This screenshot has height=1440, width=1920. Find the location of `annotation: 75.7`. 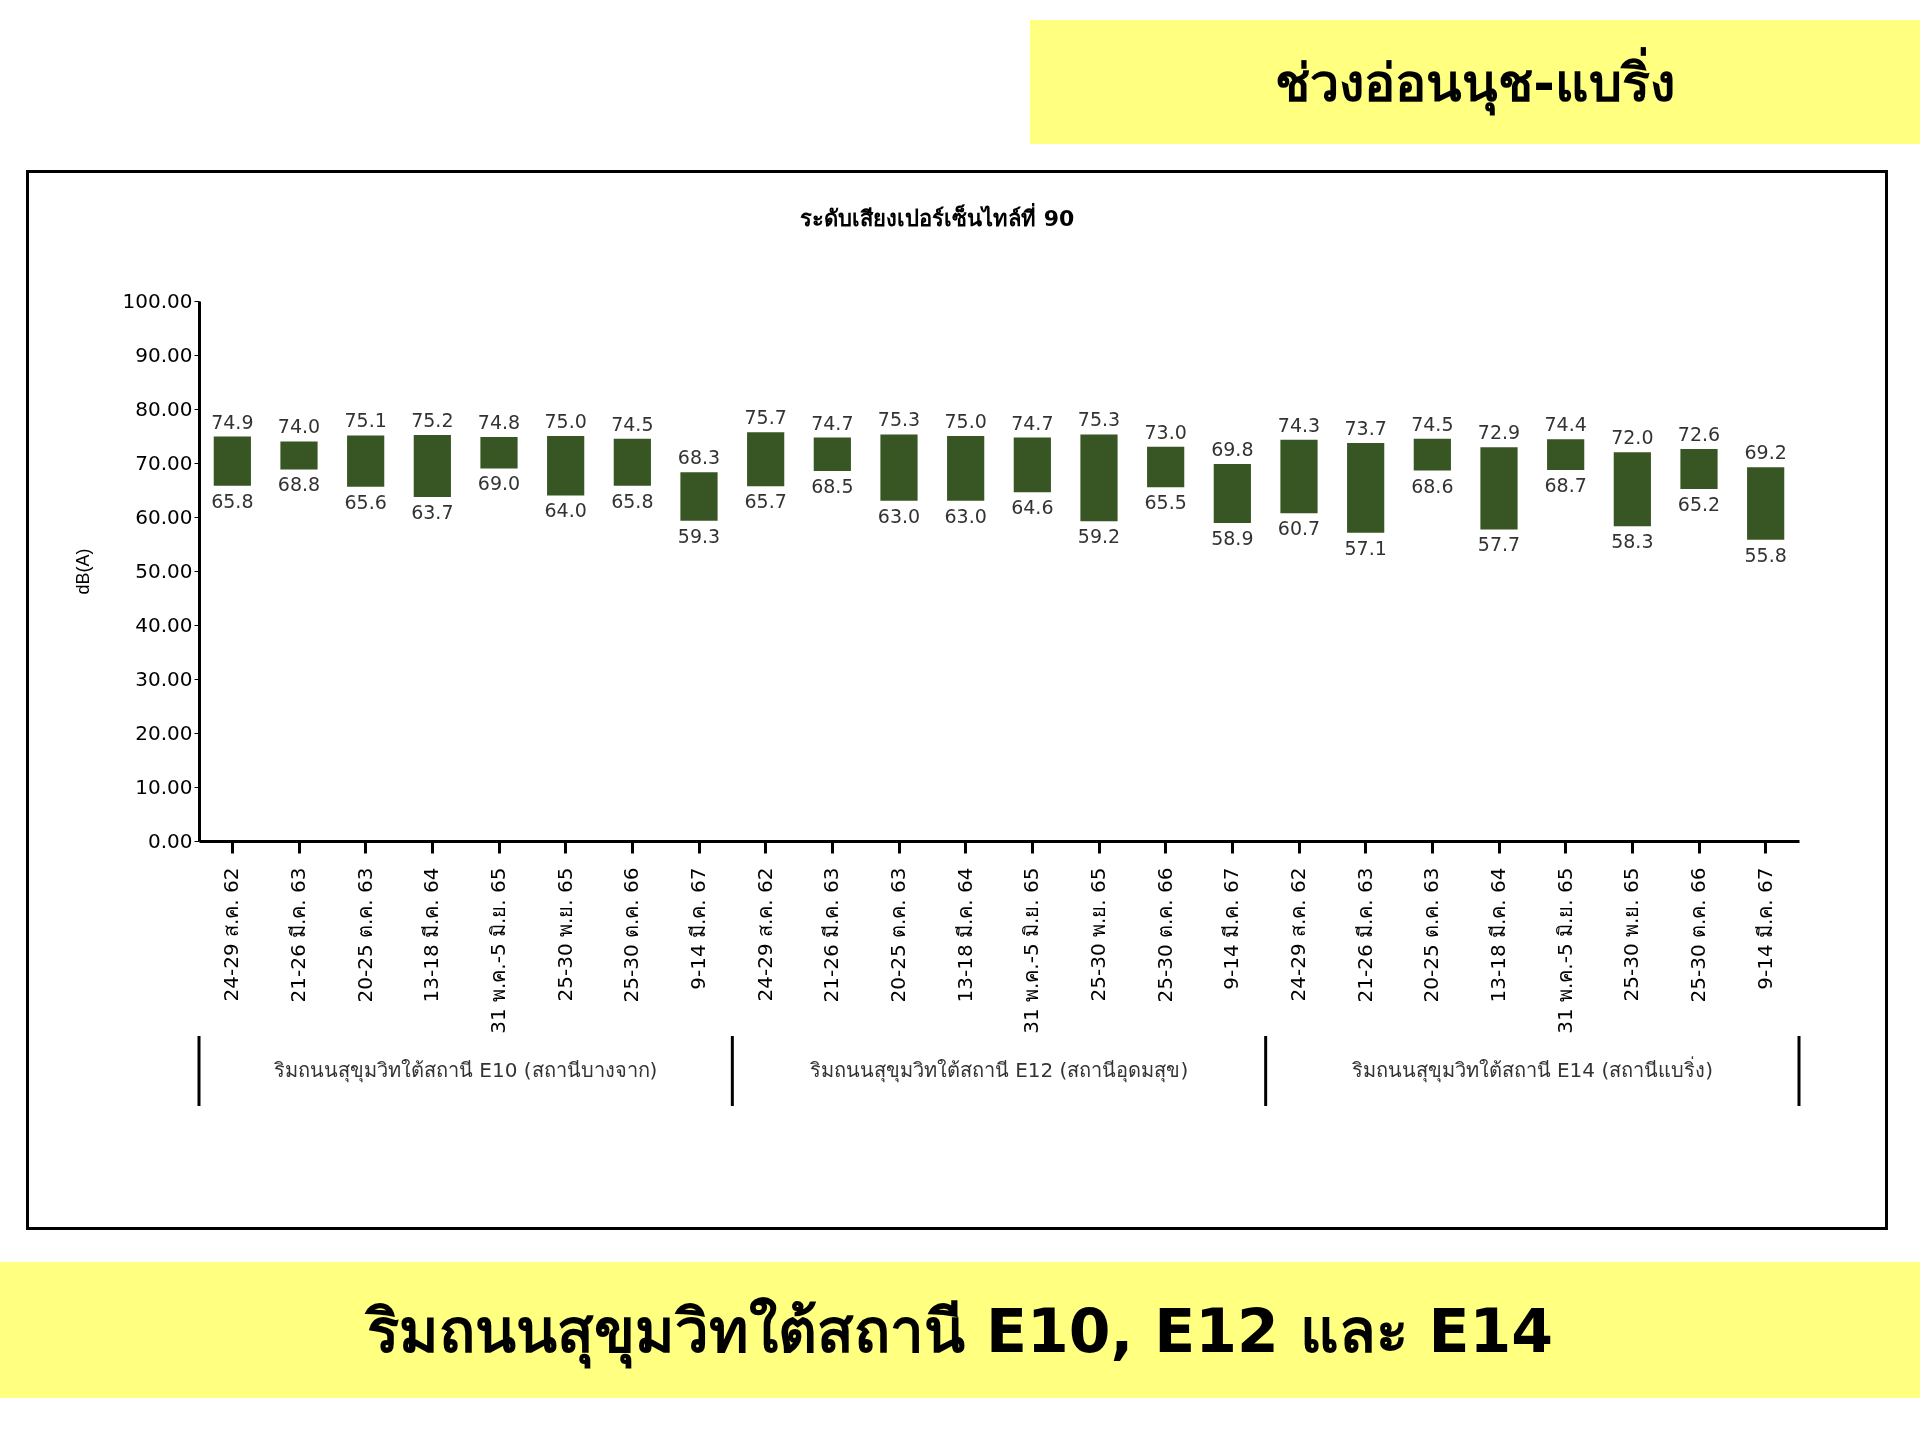

annotation: 75.7 is located at coordinates (765, 417).